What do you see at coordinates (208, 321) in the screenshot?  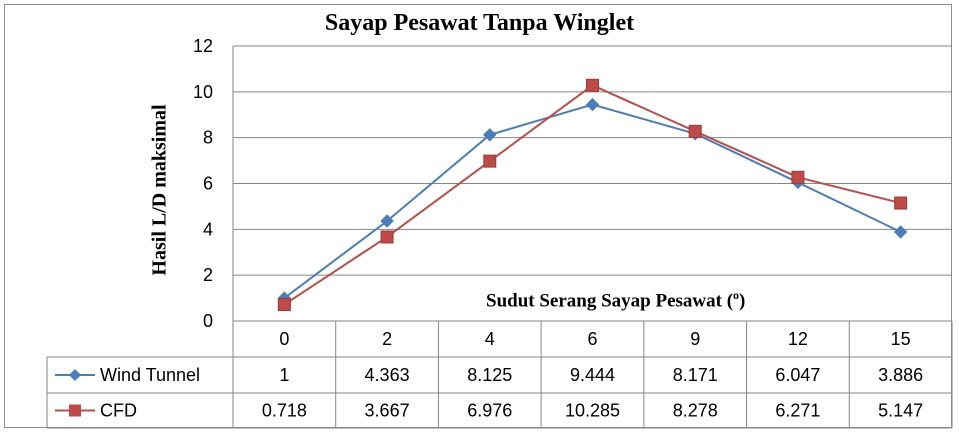 I see `y-tick-label-0: 0` at bounding box center [208, 321].